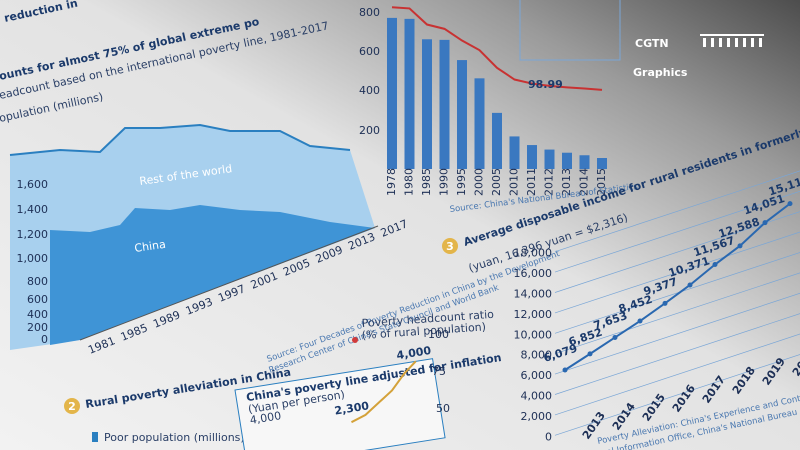 This screenshot has width=800, height=450. What do you see at coordinates (601, 182) in the screenshot?
I see `x-tick-label: 2015` at bounding box center [601, 182].